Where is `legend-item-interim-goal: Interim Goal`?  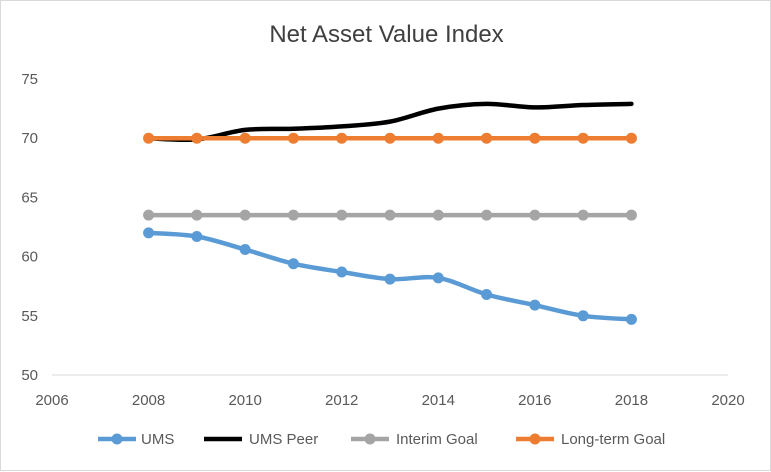
legend-item-interim-goal: Interim Goal is located at coordinates (414, 439).